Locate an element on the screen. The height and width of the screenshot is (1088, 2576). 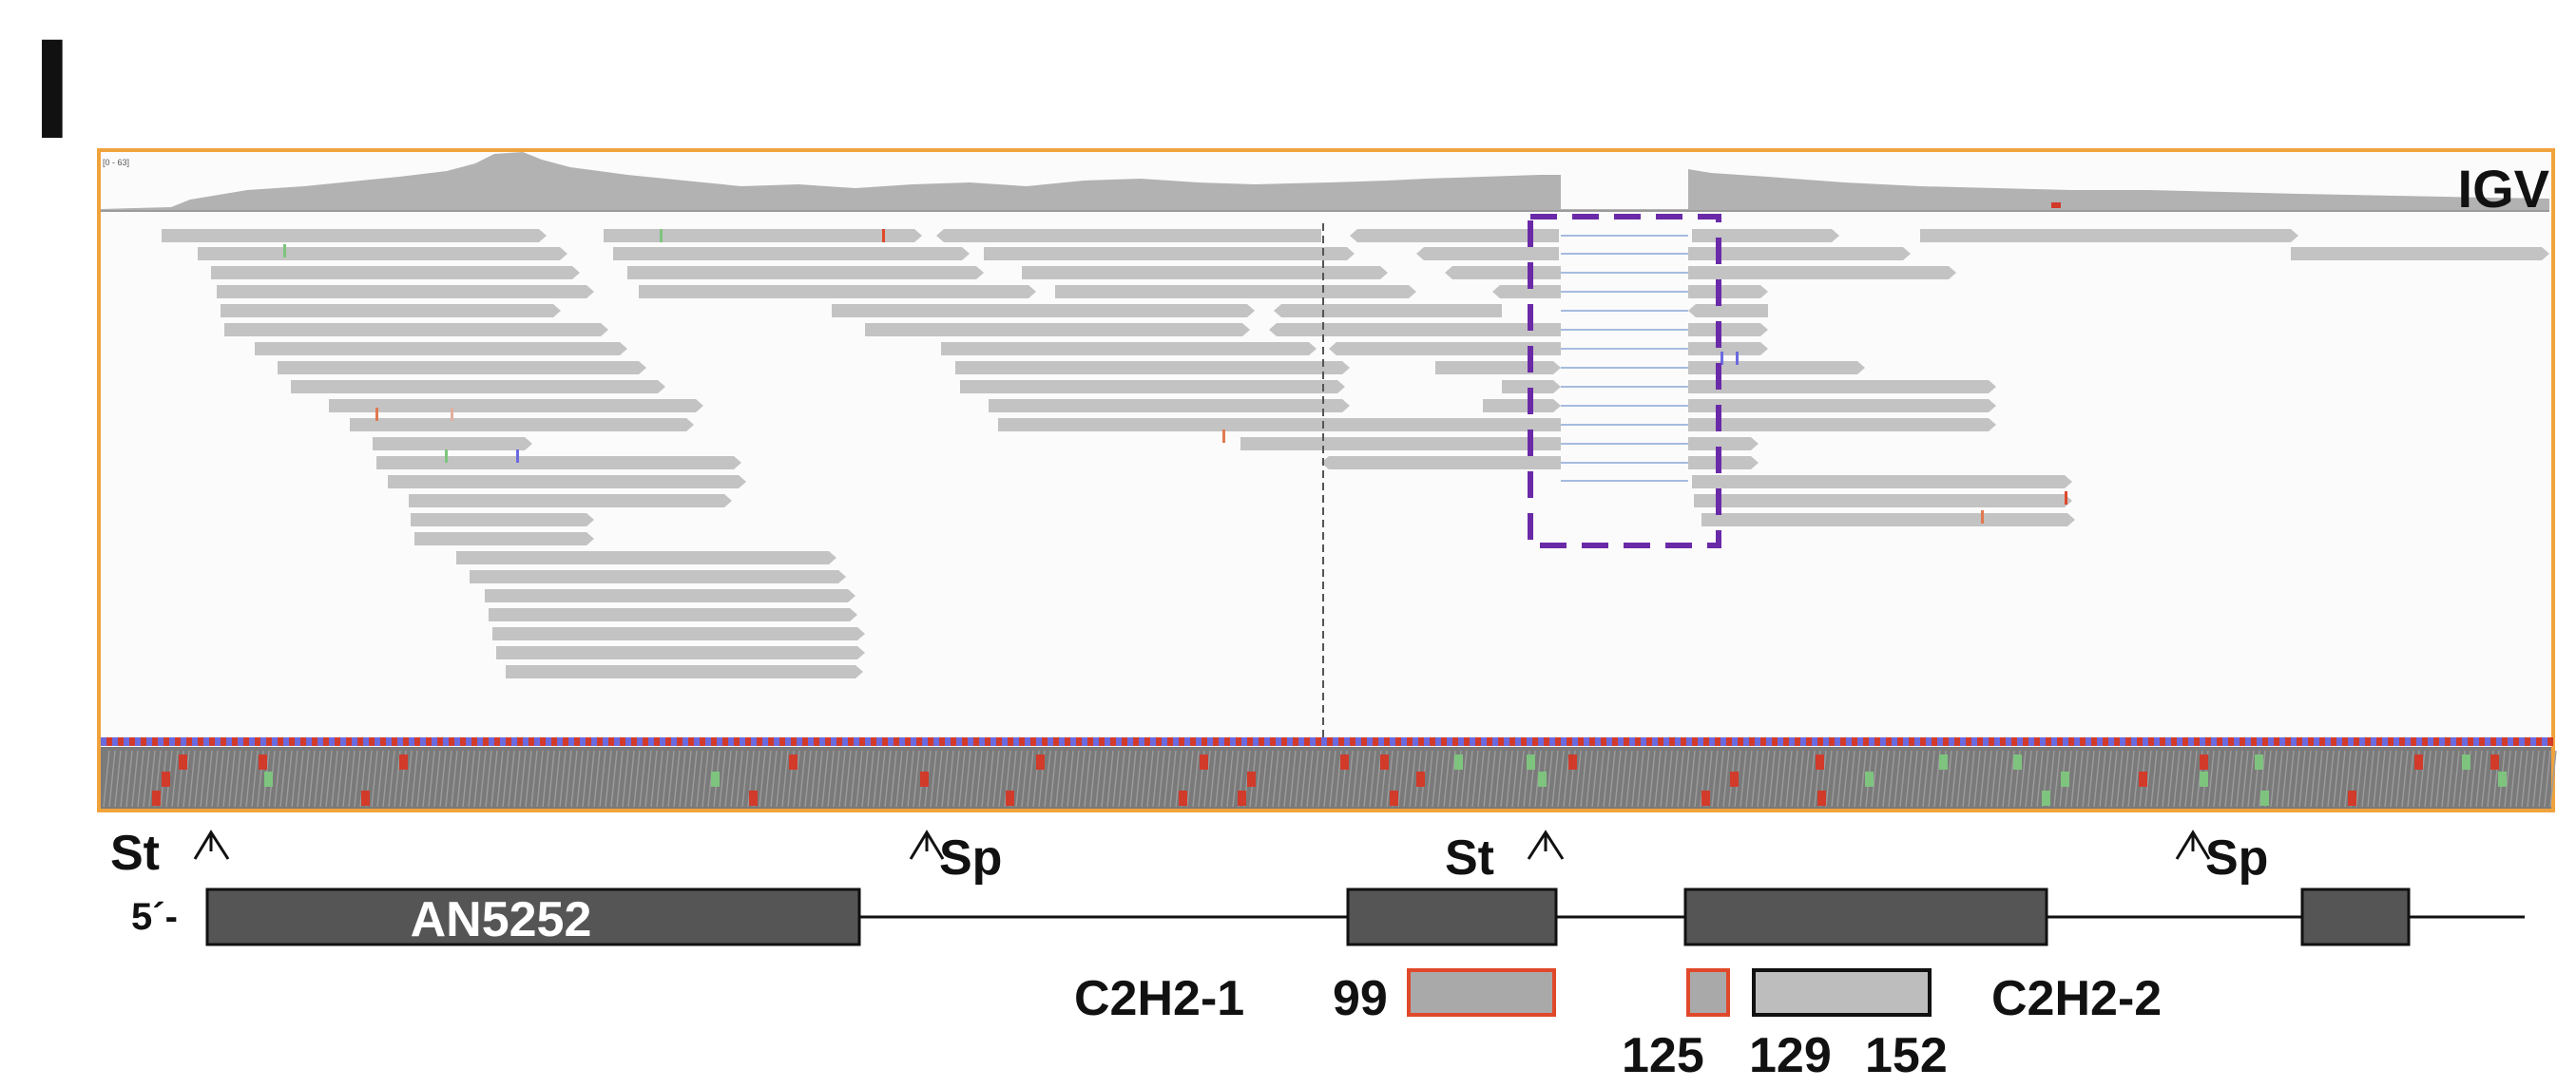
read-mismatch is located at coordinates (452, 414).